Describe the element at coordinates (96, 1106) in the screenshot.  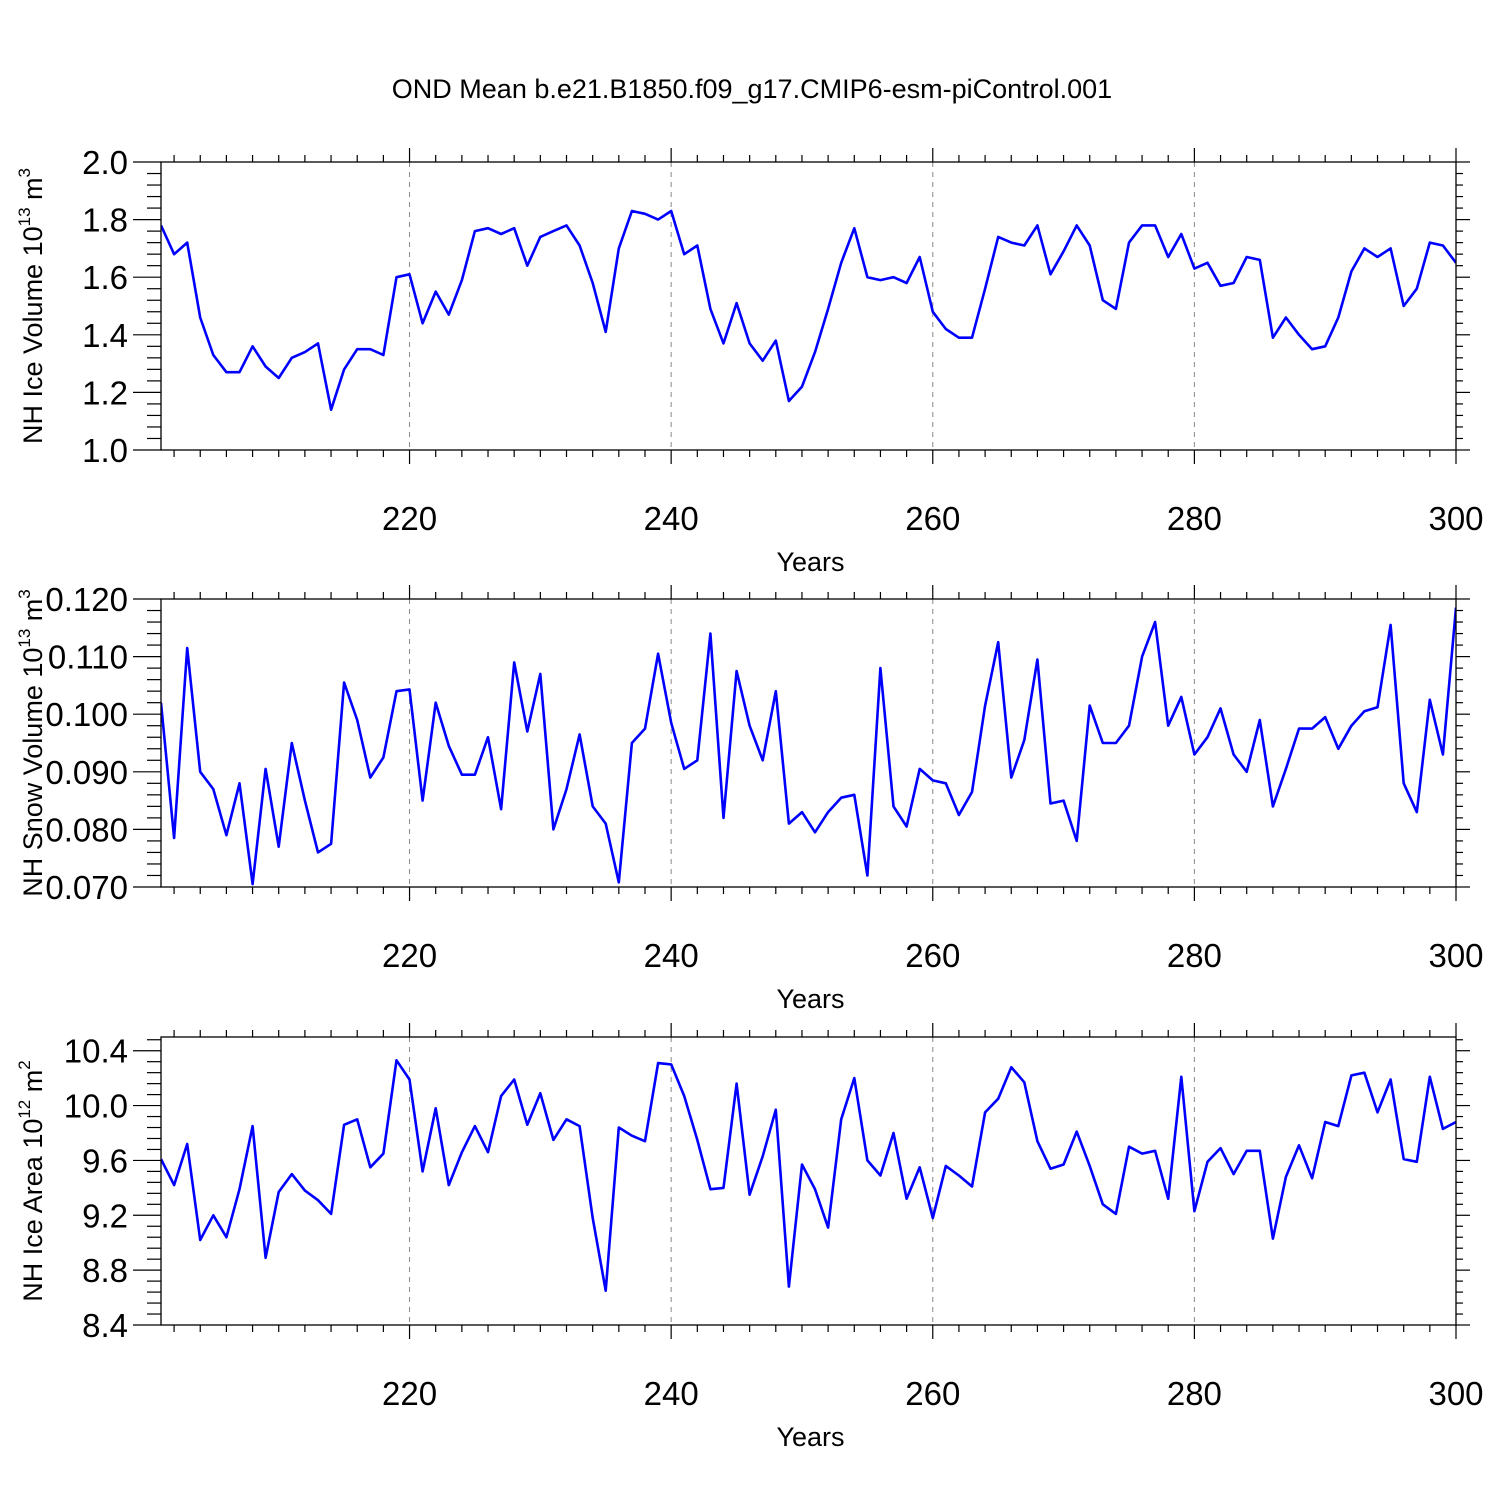
I see `ice-area-ytick-label: 10.0` at that location.